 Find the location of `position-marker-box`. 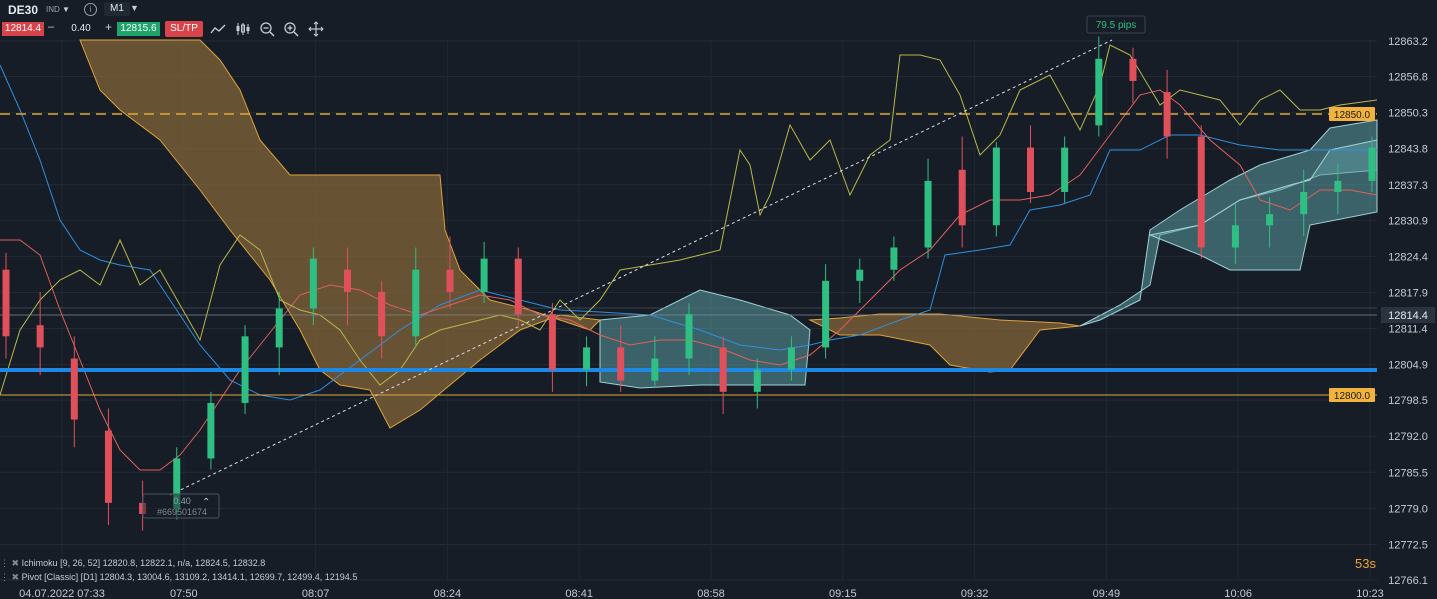

position-marker-box is located at coordinates (181, 506).